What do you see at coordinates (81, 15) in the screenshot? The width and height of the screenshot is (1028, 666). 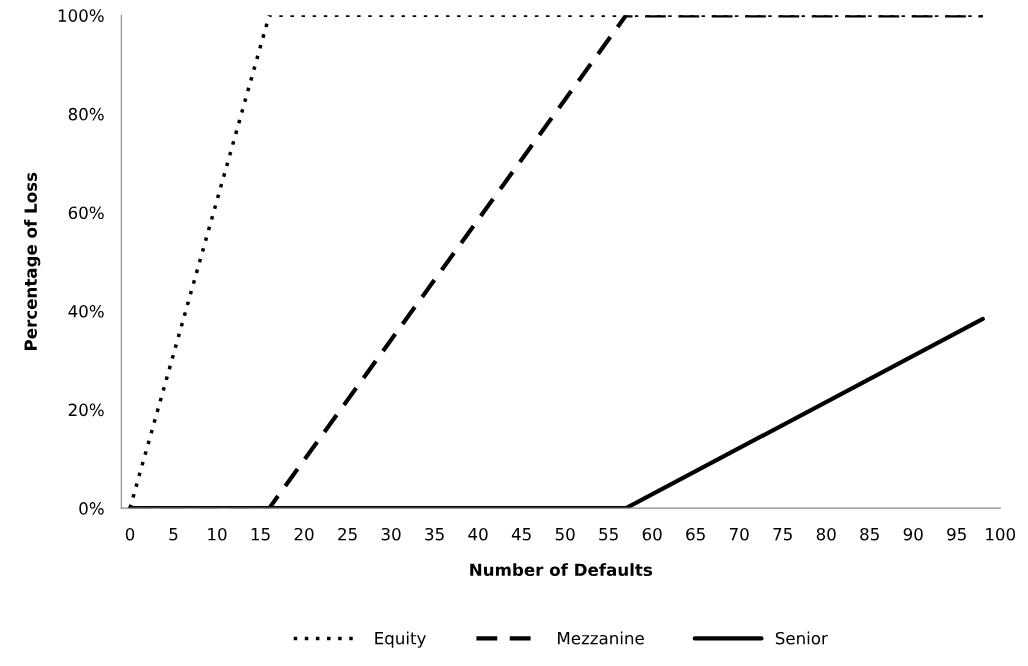 I see `y-tick-label: 100%` at bounding box center [81, 15].